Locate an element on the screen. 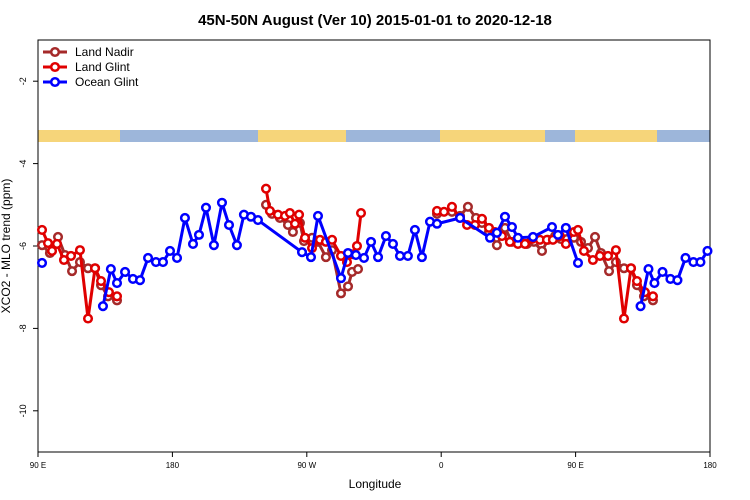 Image resolution: width=750 pixels, height=500 pixels. y-tick-label: -8 is located at coordinates (23, 328).